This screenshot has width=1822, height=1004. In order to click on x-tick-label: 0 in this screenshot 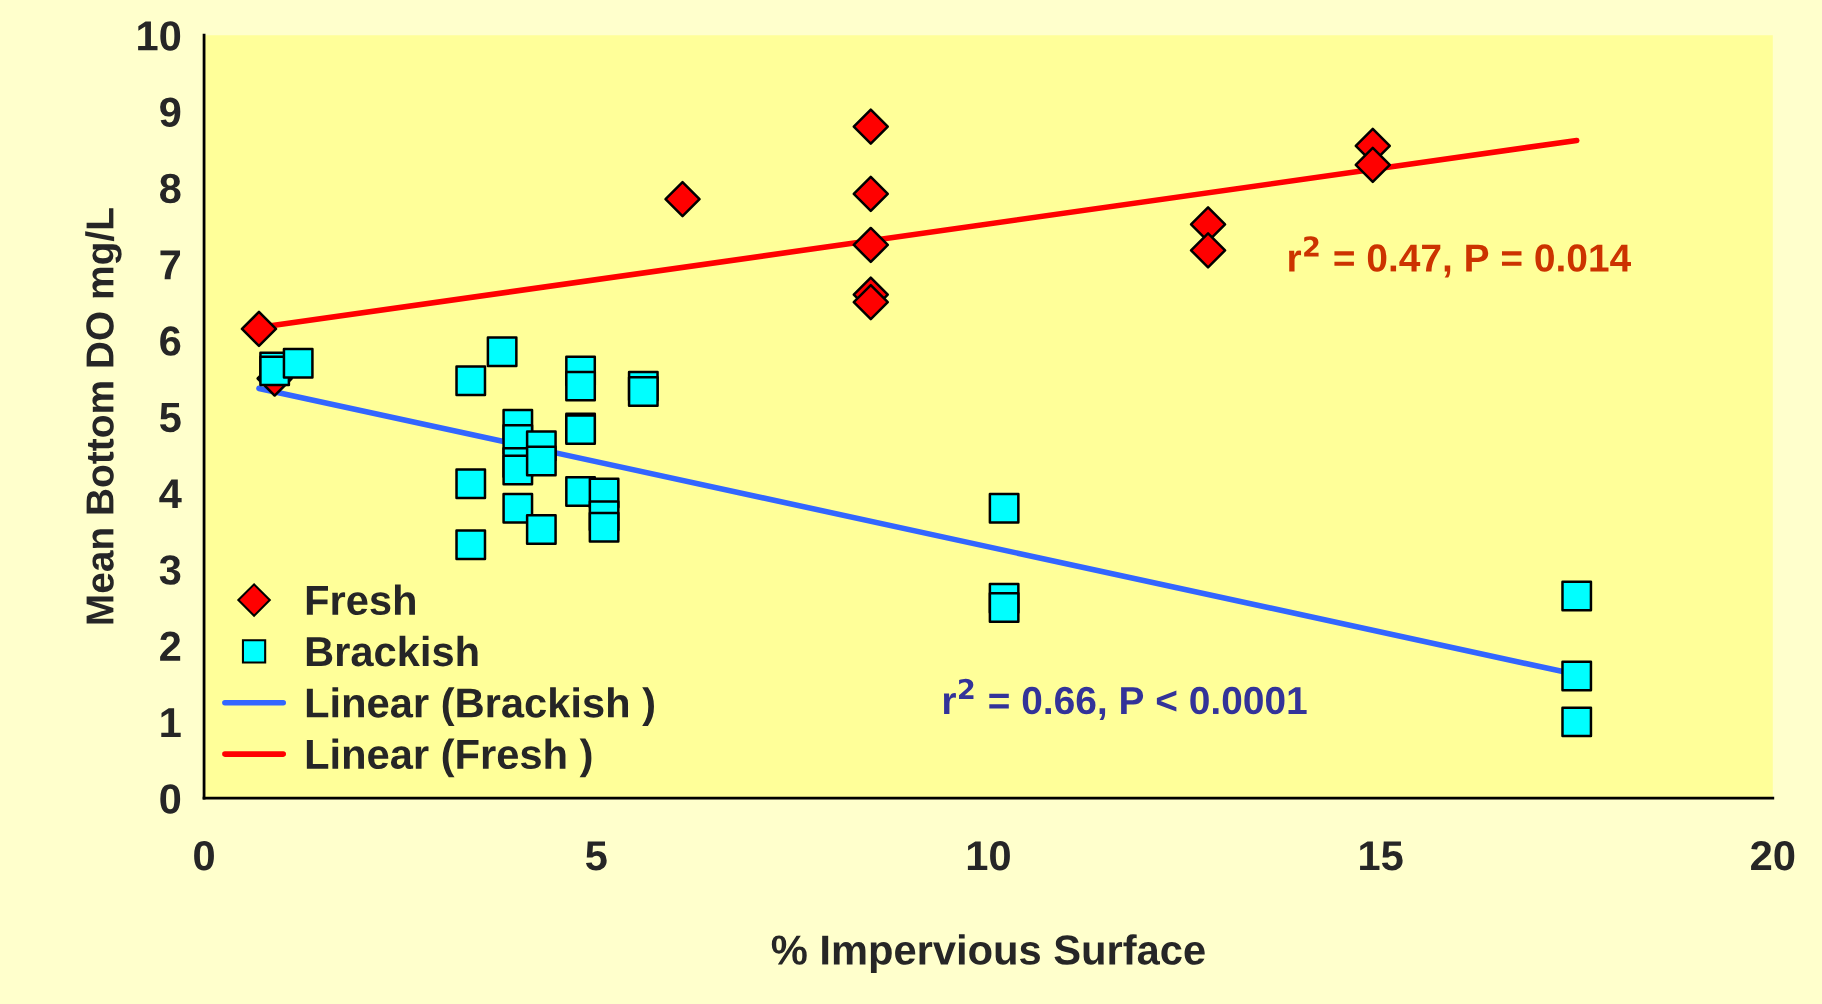, I will do `click(204, 855)`.